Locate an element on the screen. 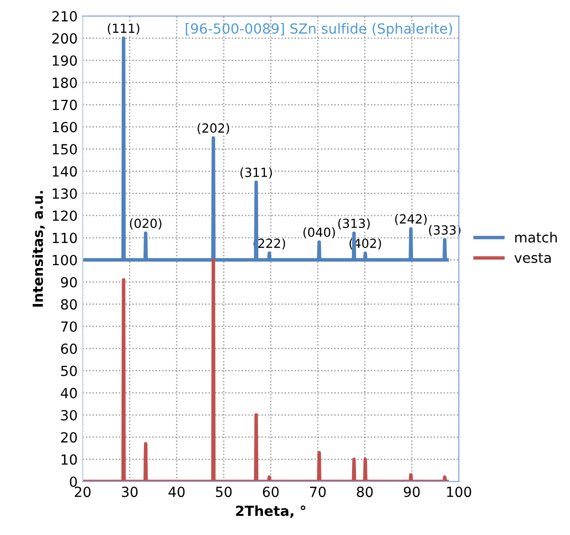  y-tick-label: 30 is located at coordinates (69, 415).